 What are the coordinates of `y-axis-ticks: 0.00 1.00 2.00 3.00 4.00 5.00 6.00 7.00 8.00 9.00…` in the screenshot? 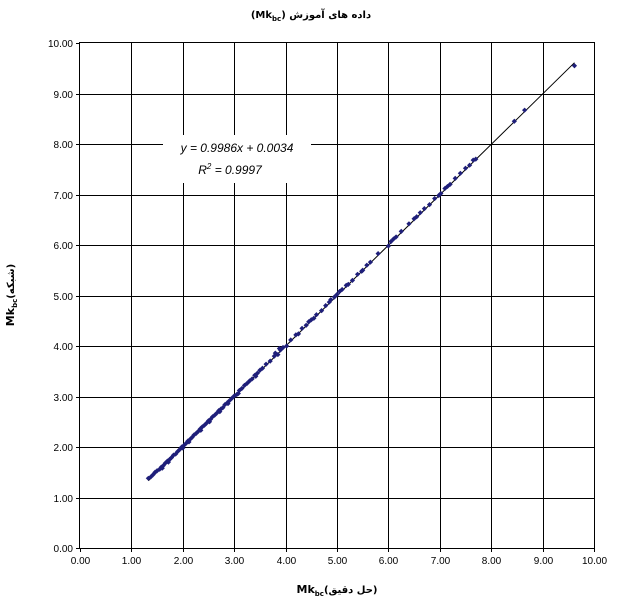 It's located at (64, 297).